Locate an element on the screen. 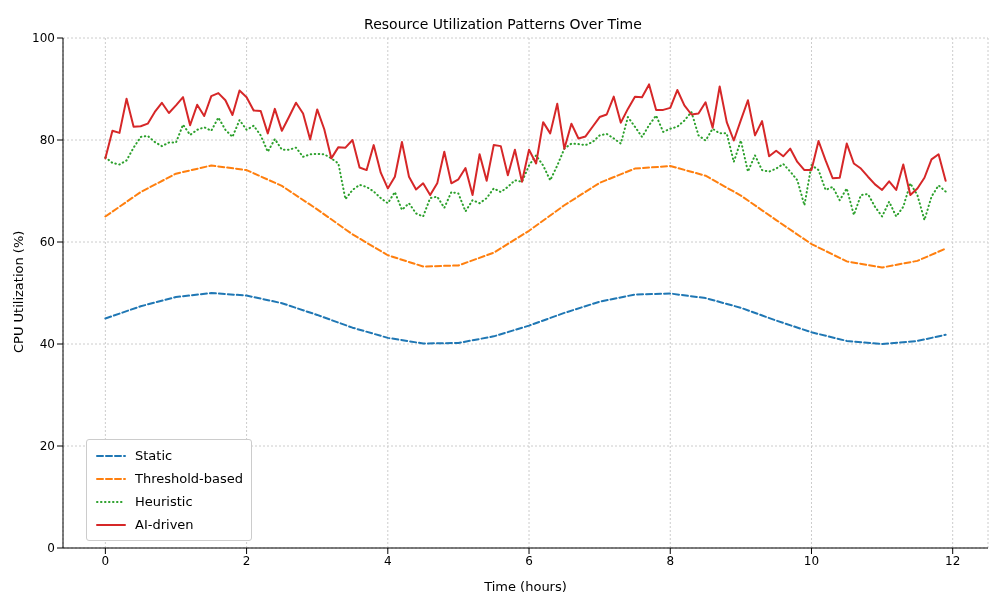 This screenshot has width=1006, height=609. x-tick-label: 4 is located at coordinates (387, 560).